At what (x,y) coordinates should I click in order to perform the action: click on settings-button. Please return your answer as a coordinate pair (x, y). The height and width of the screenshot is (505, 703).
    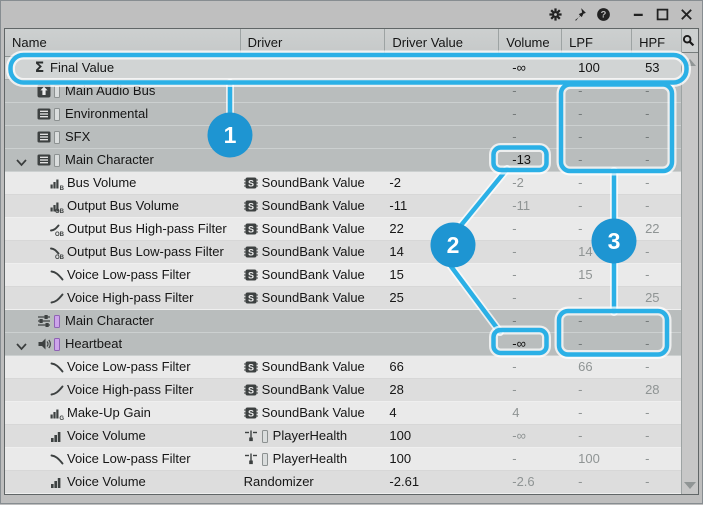
    Looking at the image, I should click on (555, 14).